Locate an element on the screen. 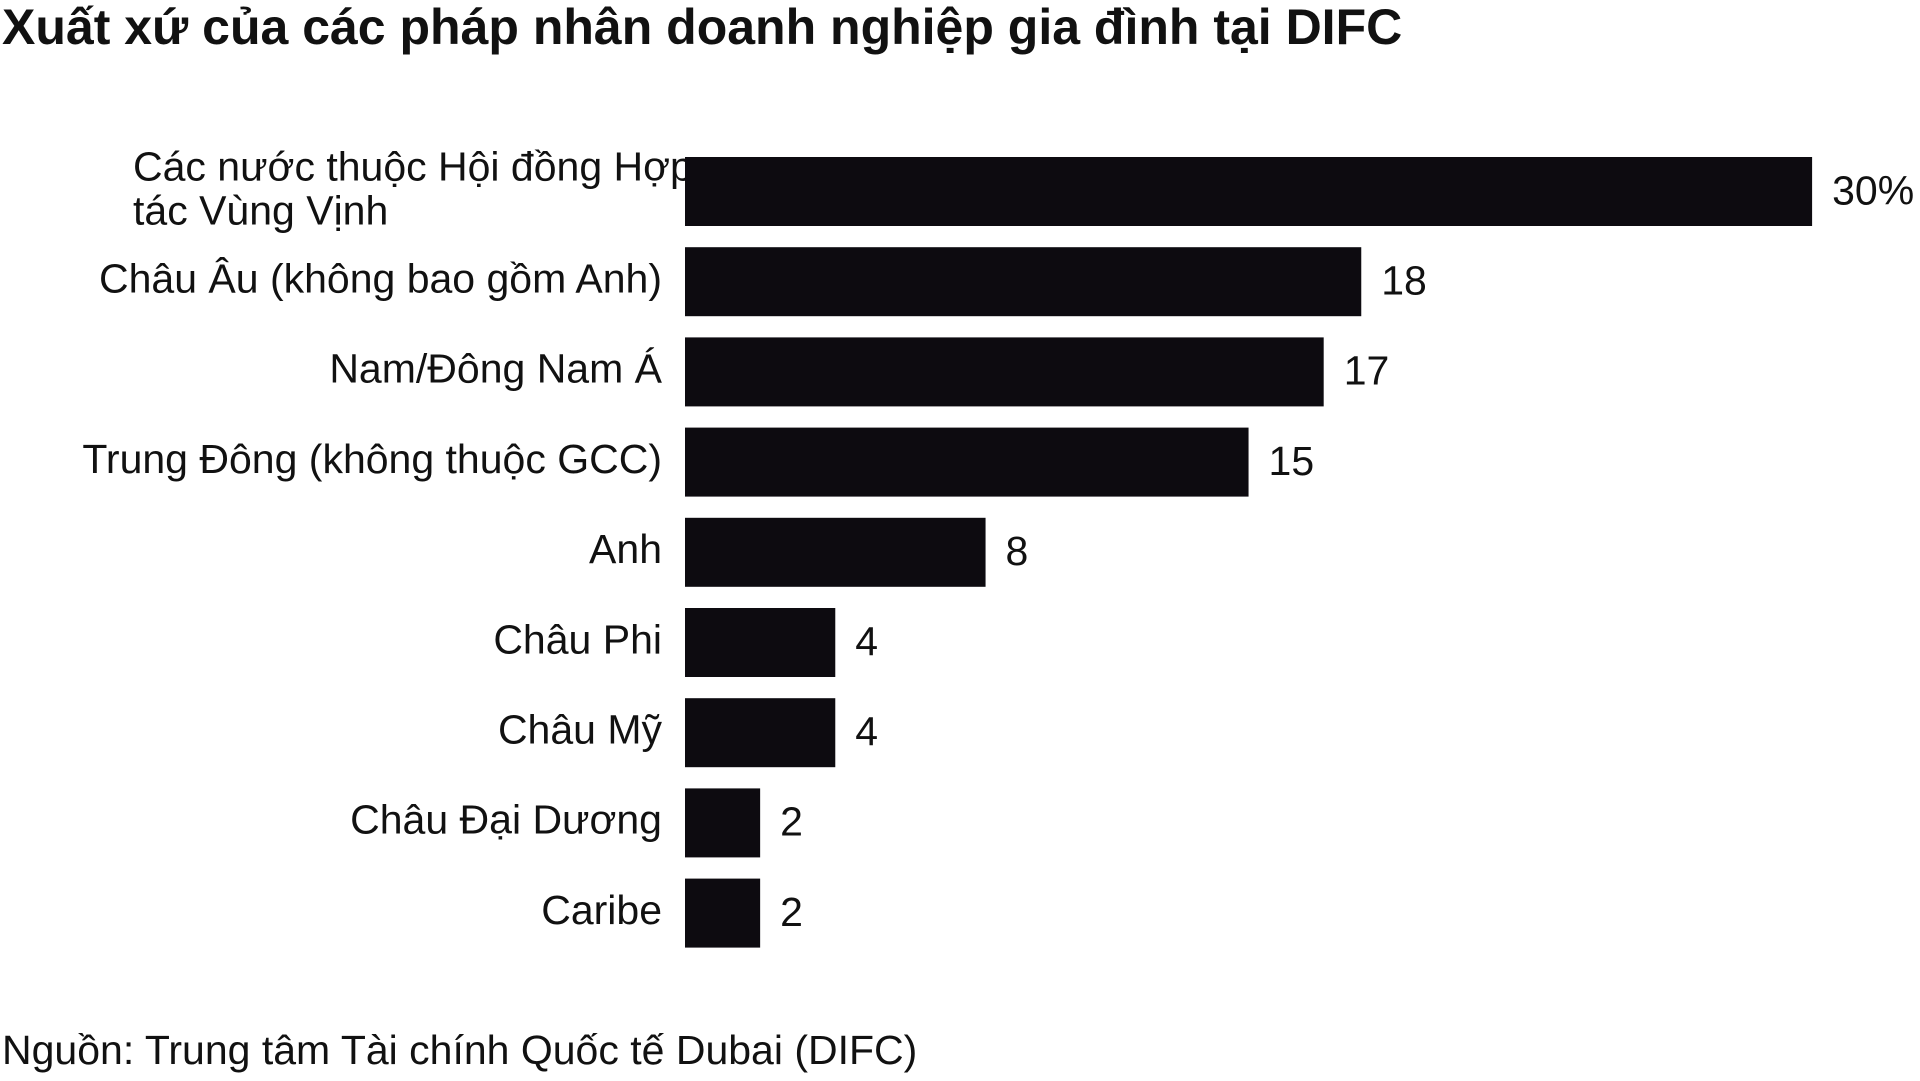  category-label: Châu Phi is located at coordinates (577, 639).